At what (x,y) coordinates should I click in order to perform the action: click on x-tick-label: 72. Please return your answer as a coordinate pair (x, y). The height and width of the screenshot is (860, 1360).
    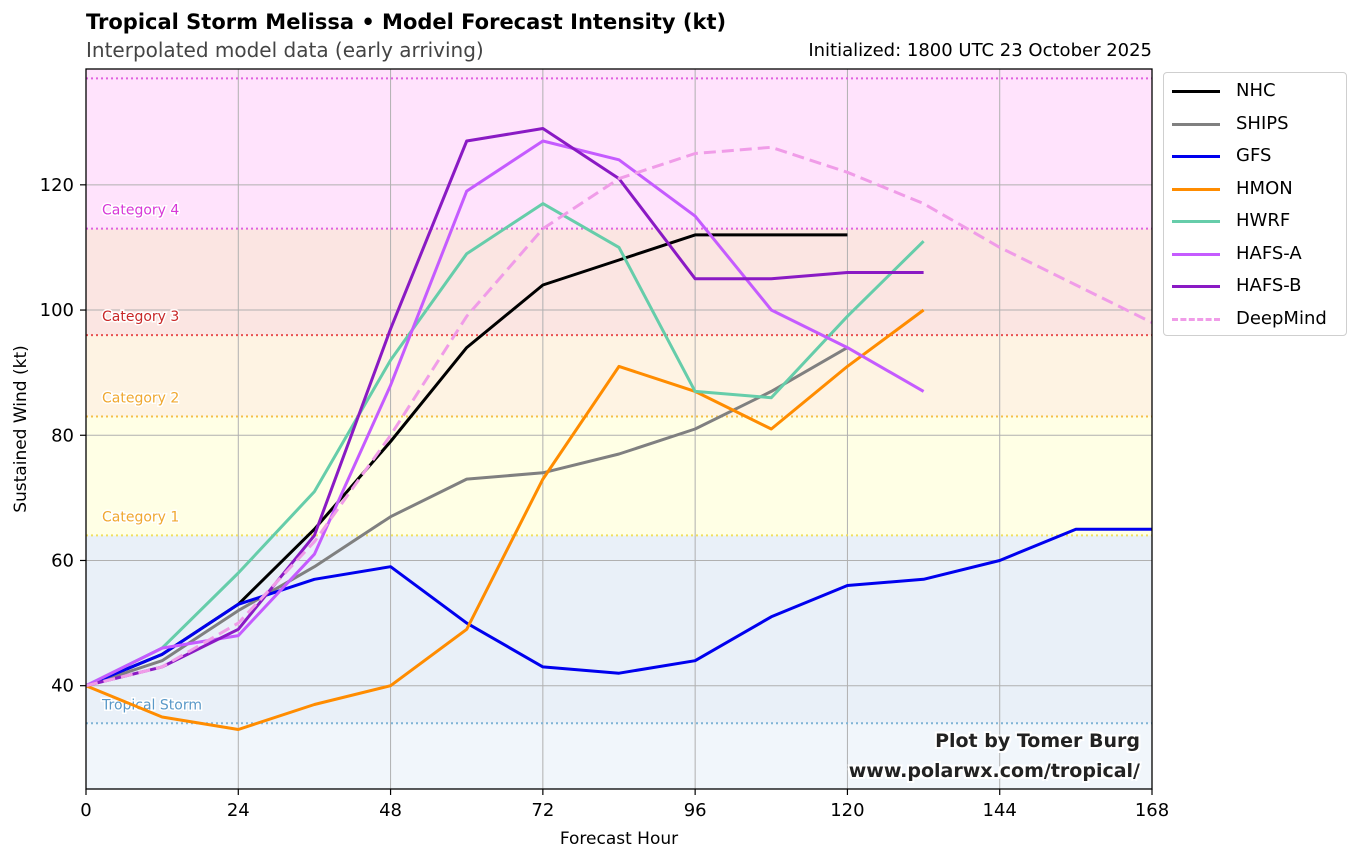
    Looking at the image, I should click on (542, 810).